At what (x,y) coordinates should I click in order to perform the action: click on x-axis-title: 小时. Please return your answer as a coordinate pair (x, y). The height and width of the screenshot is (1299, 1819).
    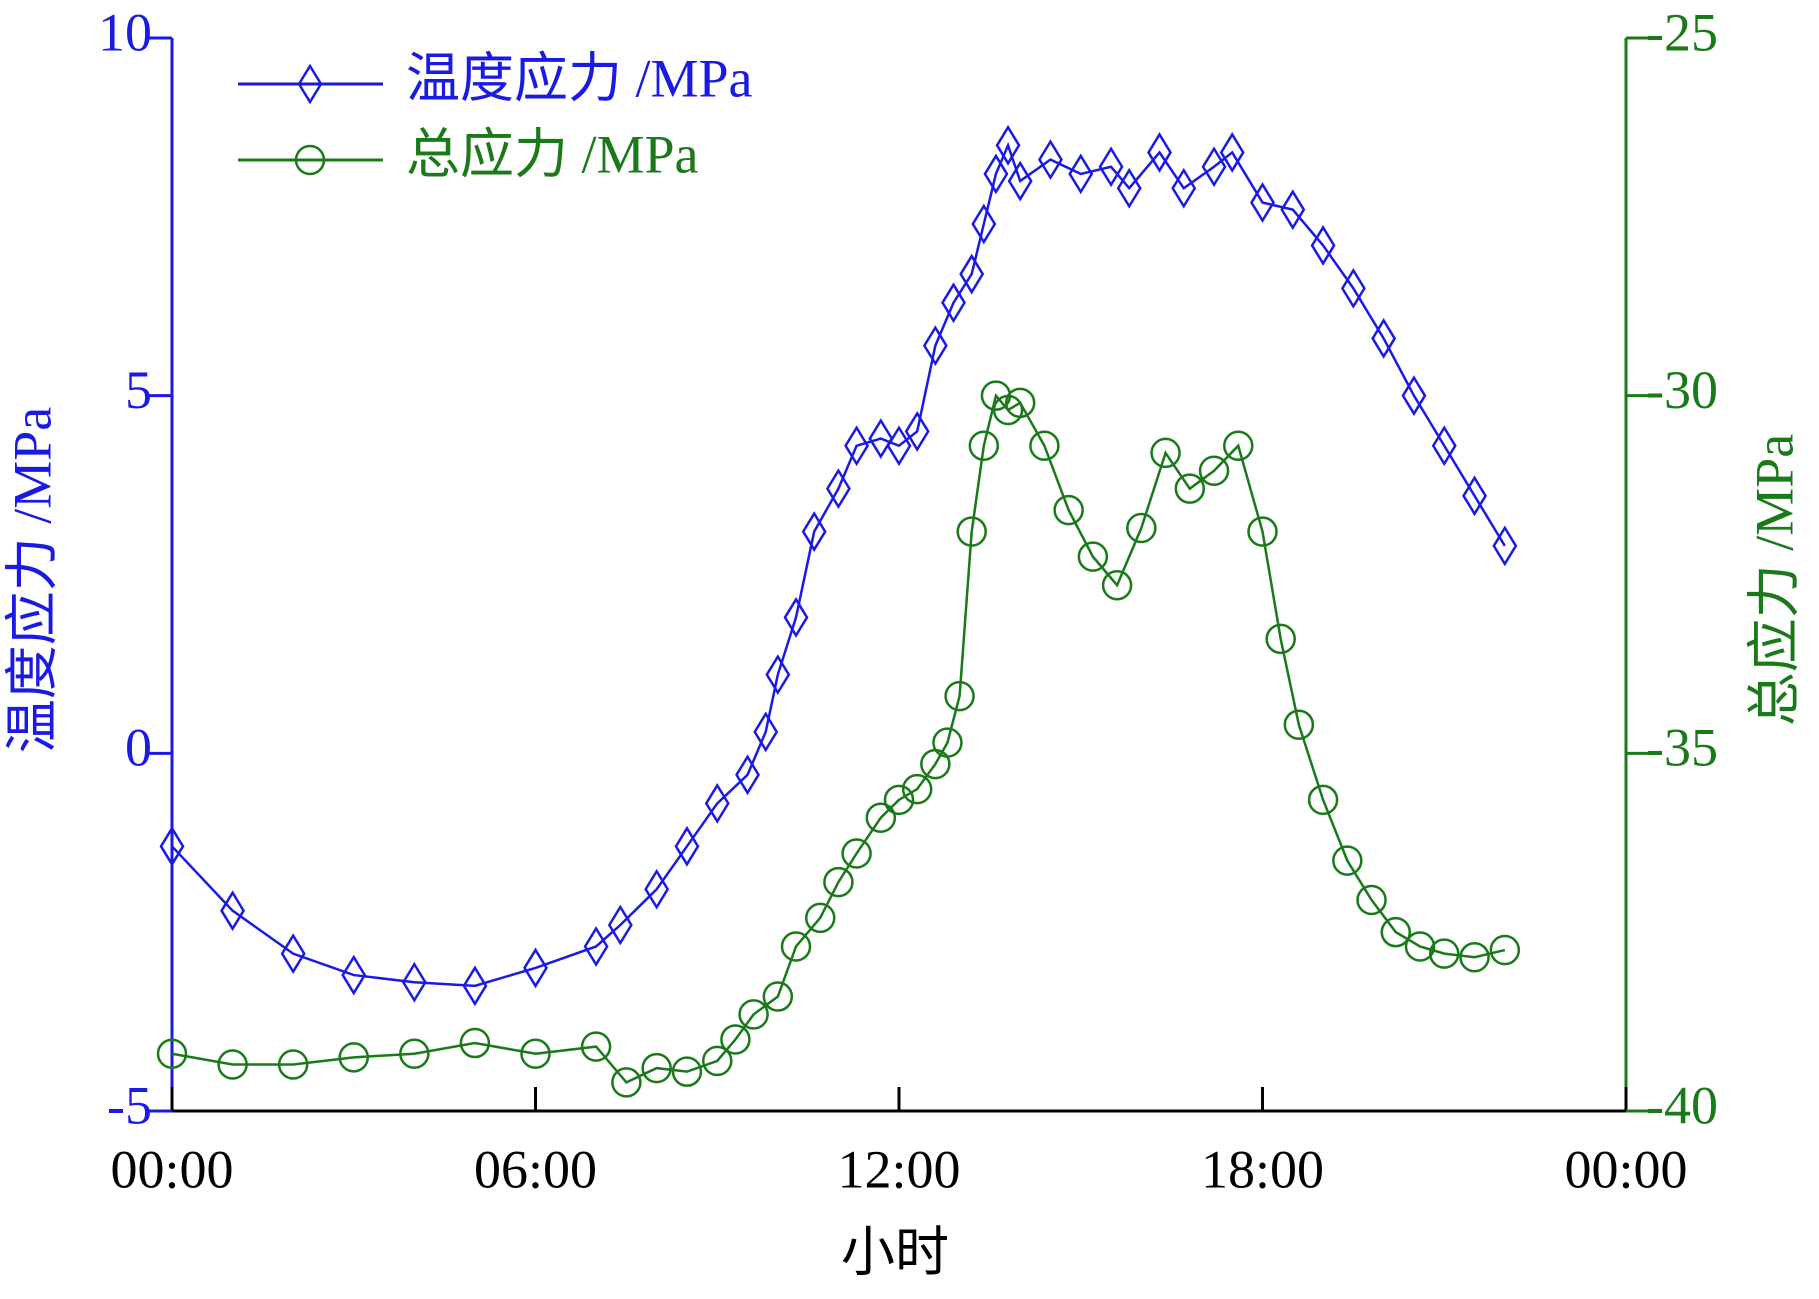
    Looking at the image, I should click on (895, 1252).